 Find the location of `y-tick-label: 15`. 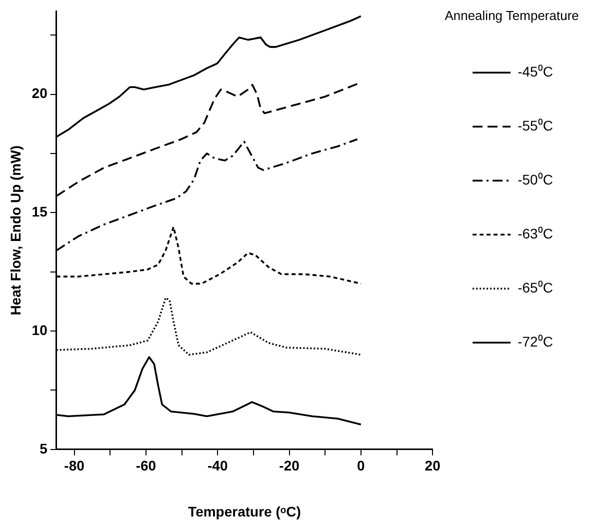

y-tick-label: 15 is located at coordinates (40, 212).